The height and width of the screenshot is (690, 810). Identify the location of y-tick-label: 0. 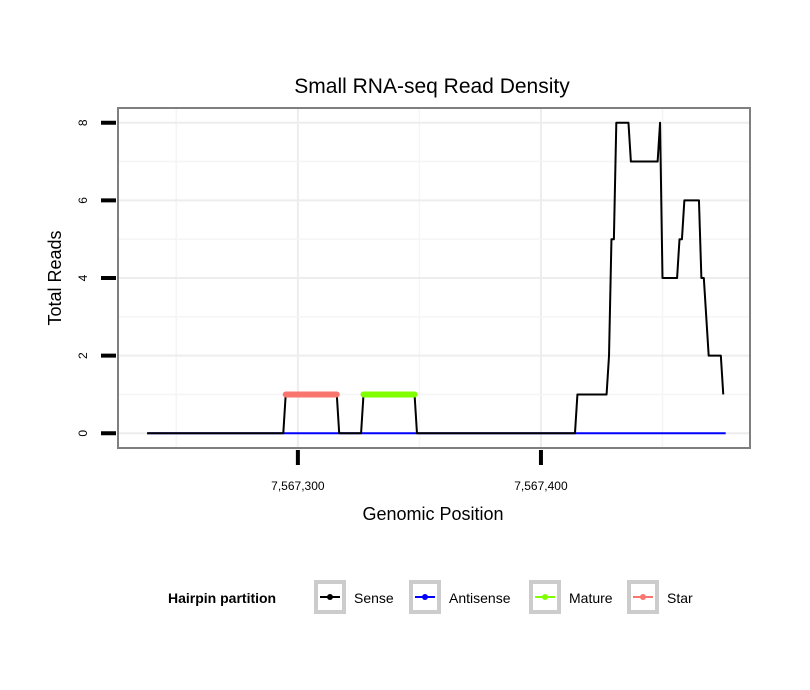
(83, 433).